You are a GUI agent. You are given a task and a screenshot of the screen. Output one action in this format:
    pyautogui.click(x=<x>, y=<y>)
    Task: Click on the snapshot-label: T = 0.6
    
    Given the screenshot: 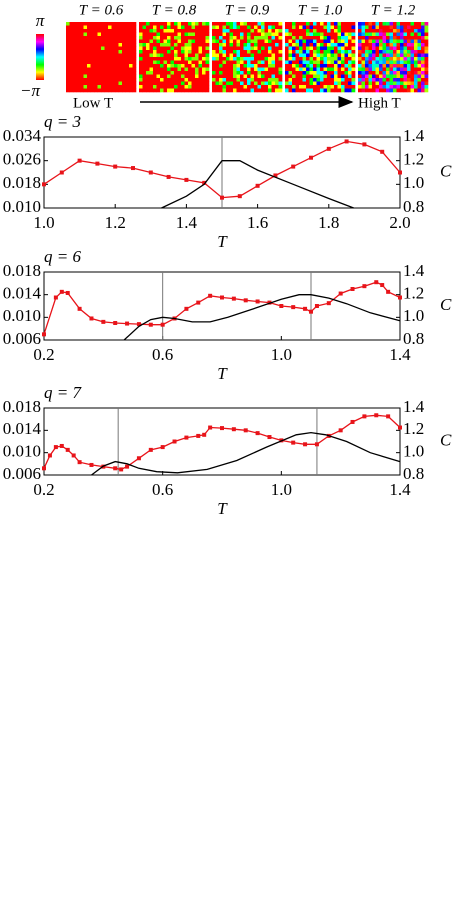 What is the action you would take?
    pyautogui.click(x=101, y=10)
    